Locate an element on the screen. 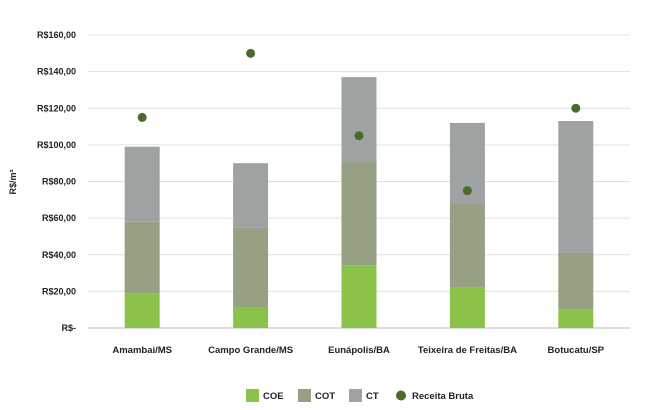  y-tick-label: R$120,00 is located at coordinates (56, 108).